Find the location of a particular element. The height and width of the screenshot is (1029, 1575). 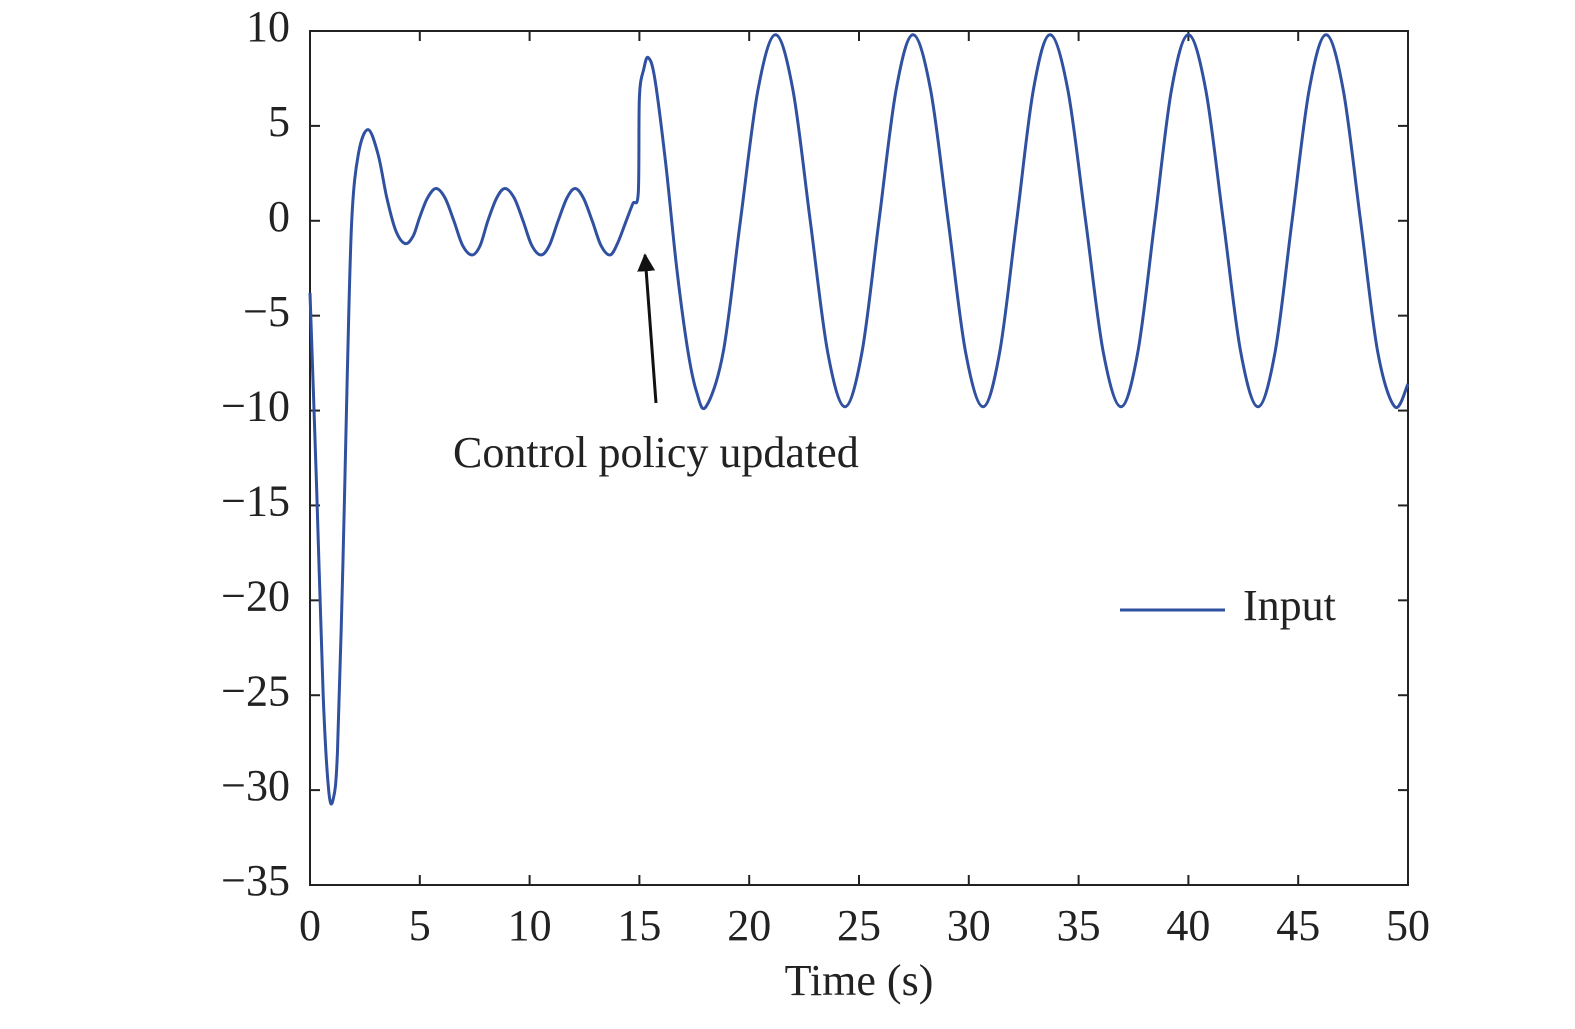

x-tick-label: 15 is located at coordinates (639, 925).